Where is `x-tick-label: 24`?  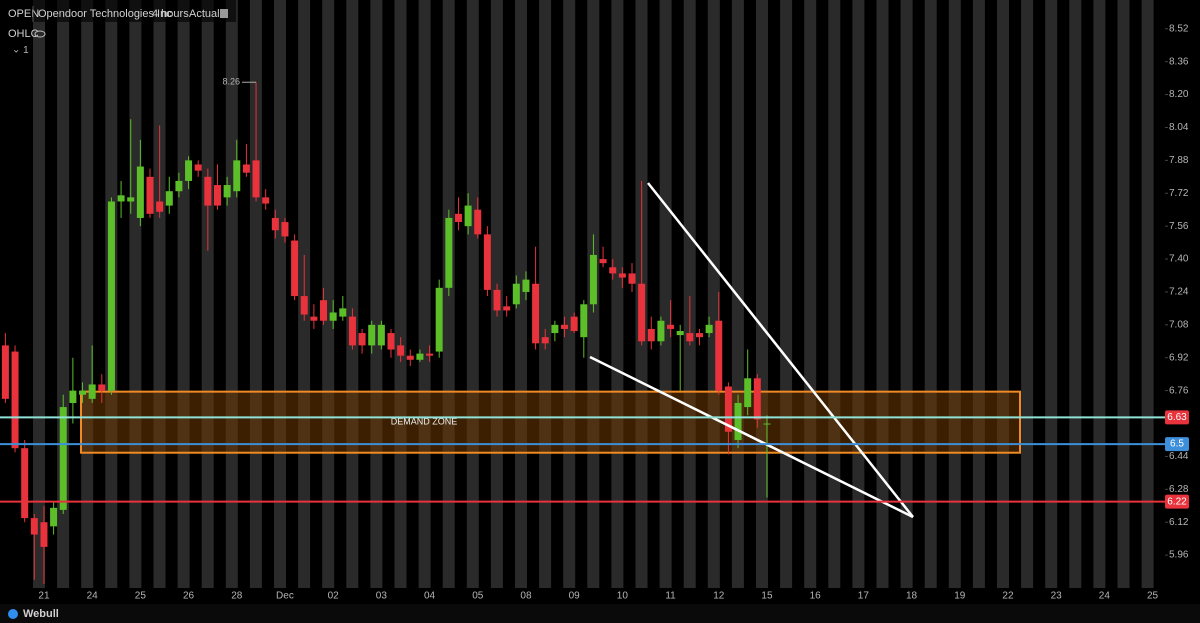 x-tick-label: 24 is located at coordinates (93, 596).